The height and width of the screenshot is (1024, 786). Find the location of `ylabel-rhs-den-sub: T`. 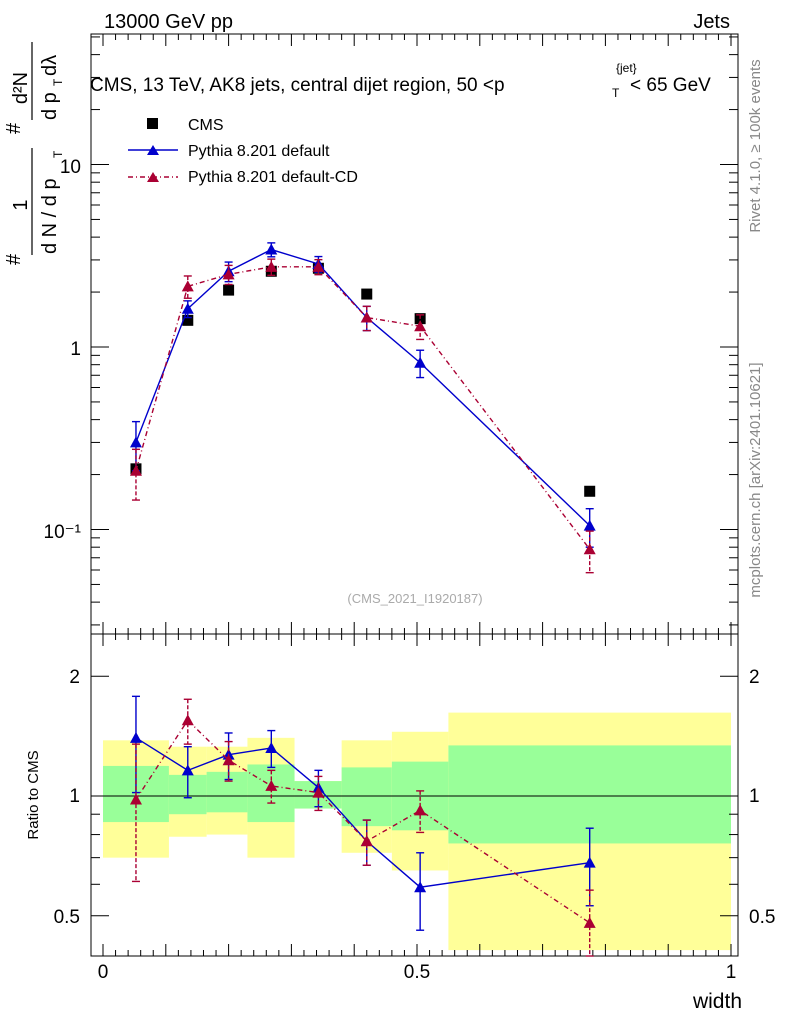

ylabel-rhs-den-sub: T is located at coordinates (58, 82).